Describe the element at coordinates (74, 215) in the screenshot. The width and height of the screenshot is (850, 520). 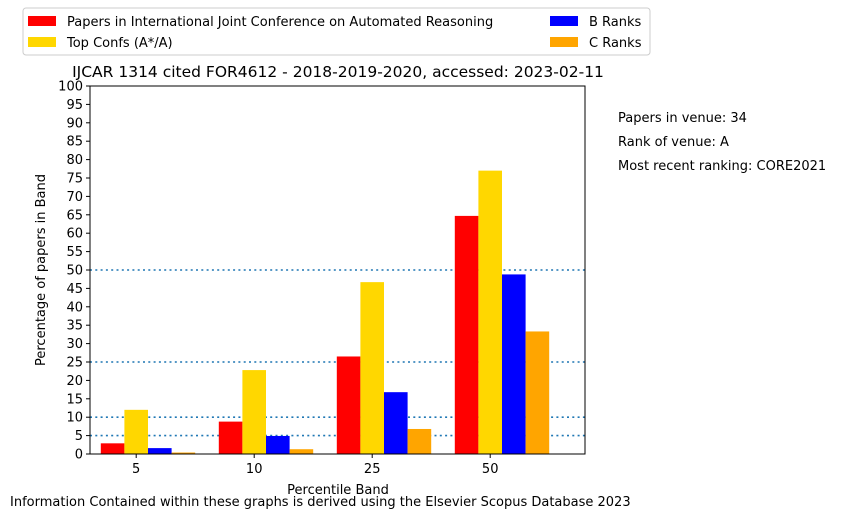
I see `y-tick-label: 65` at that location.